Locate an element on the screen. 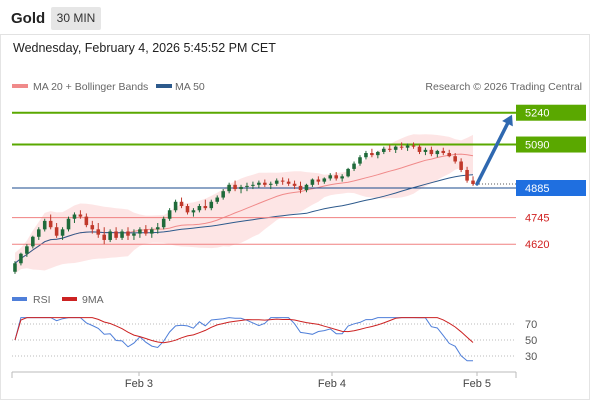  legend-label-ma50: MA 50 is located at coordinates (190, 87).